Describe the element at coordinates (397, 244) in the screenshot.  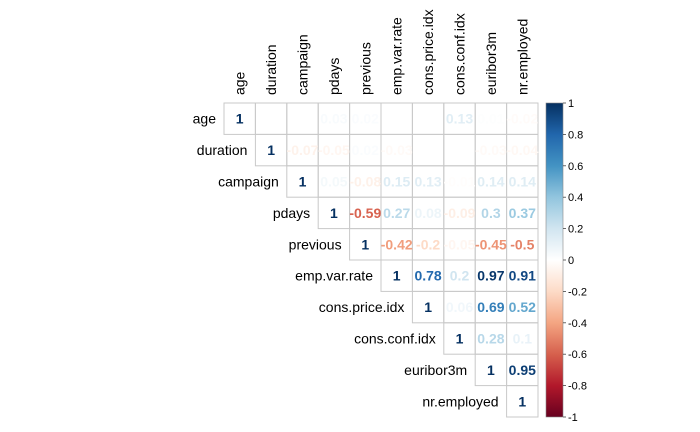
I see `correlation-value: -0.42` at that location.